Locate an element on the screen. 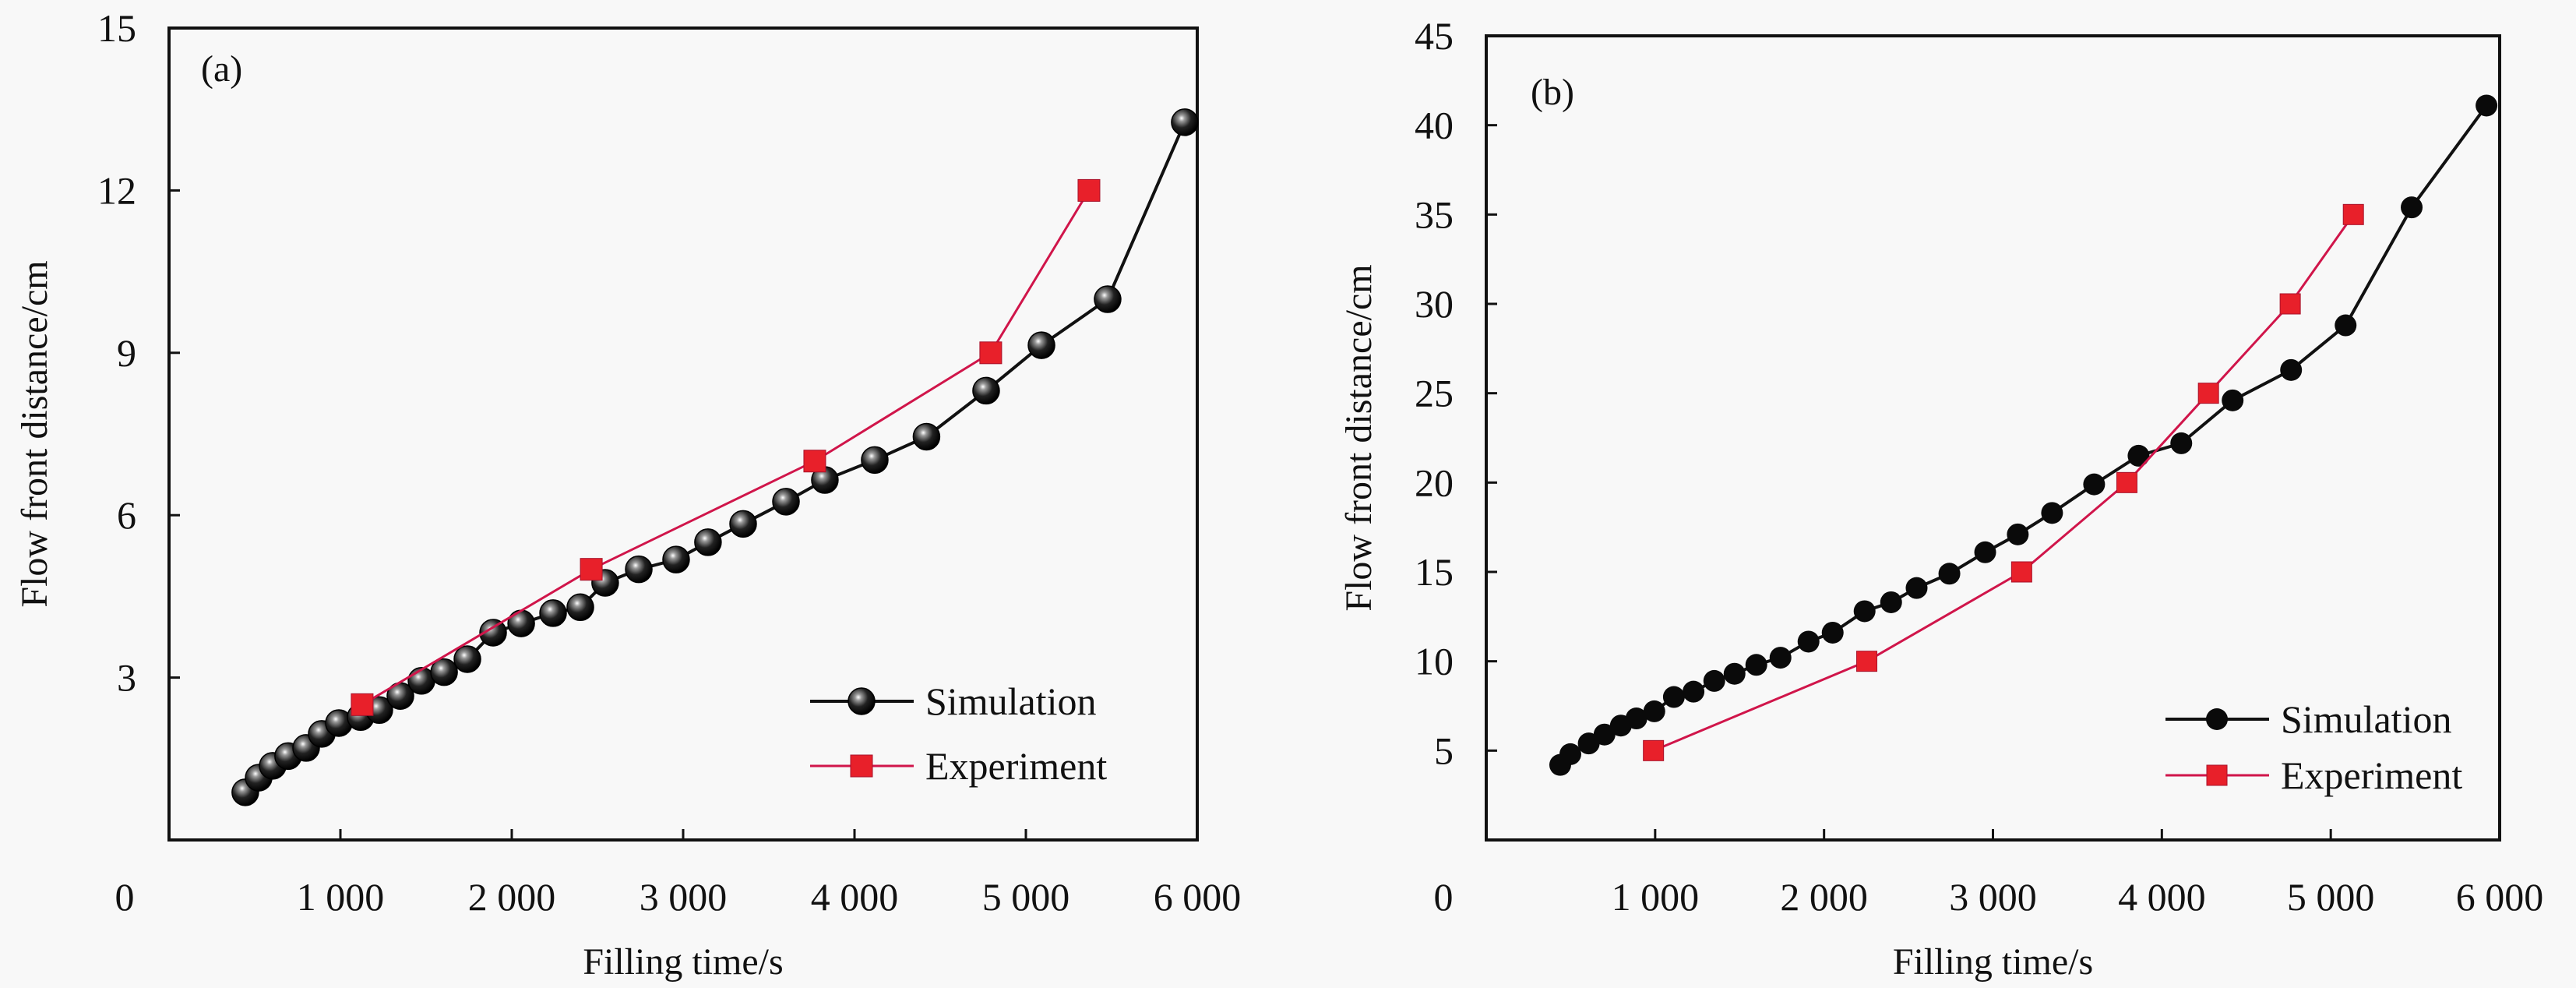  panel-label: (a) is located at coordinates (222, 69).